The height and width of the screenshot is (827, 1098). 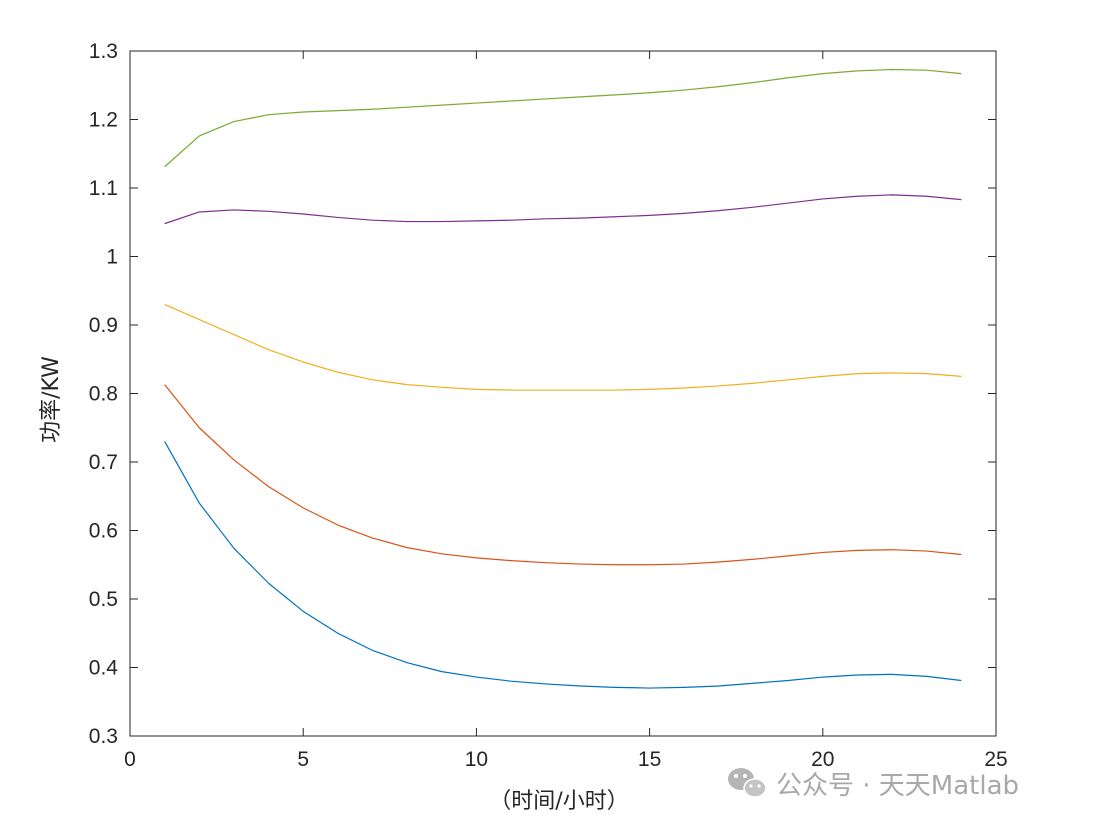 I want to click on wechat-icon, so click(x=747, y=783).